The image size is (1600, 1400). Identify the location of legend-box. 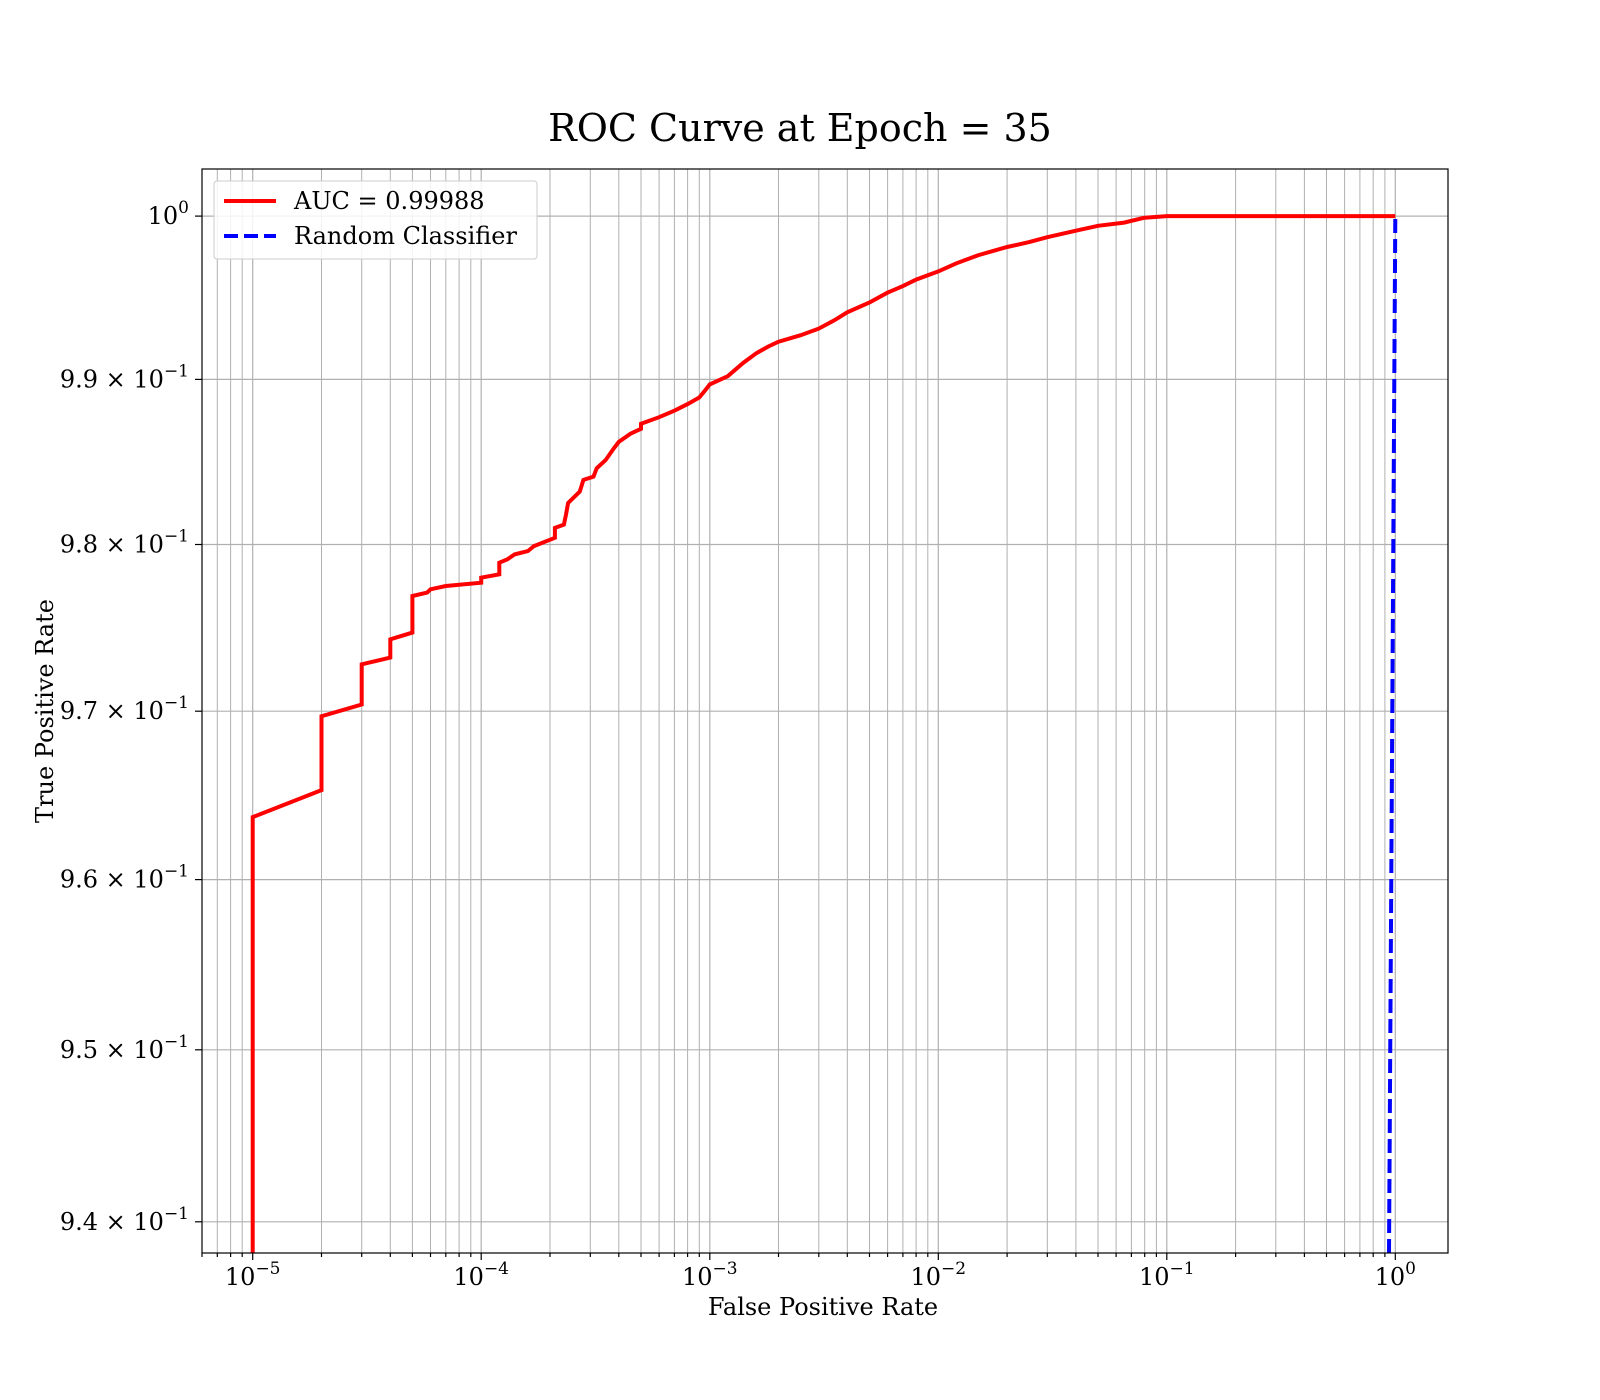
(375, 220).